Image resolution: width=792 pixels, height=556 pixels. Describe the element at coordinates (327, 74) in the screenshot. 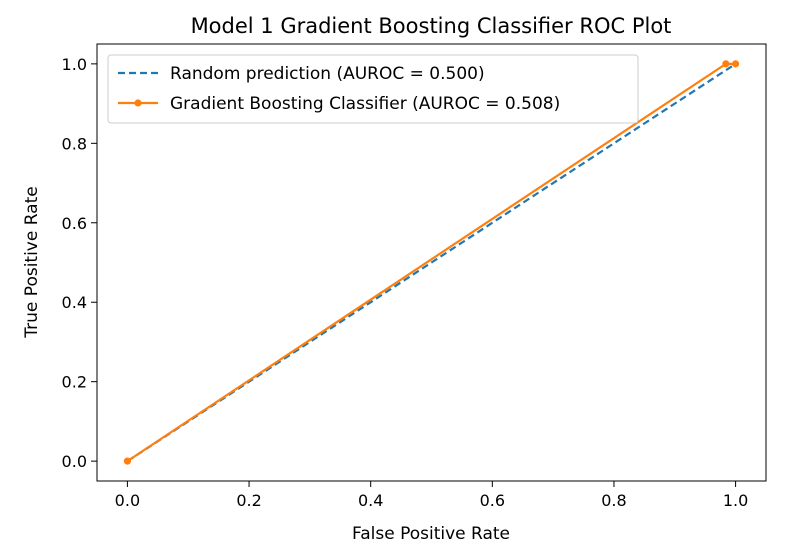

I see `legend-label-0: Random prediction (AUROC = 0.500)` at that location.